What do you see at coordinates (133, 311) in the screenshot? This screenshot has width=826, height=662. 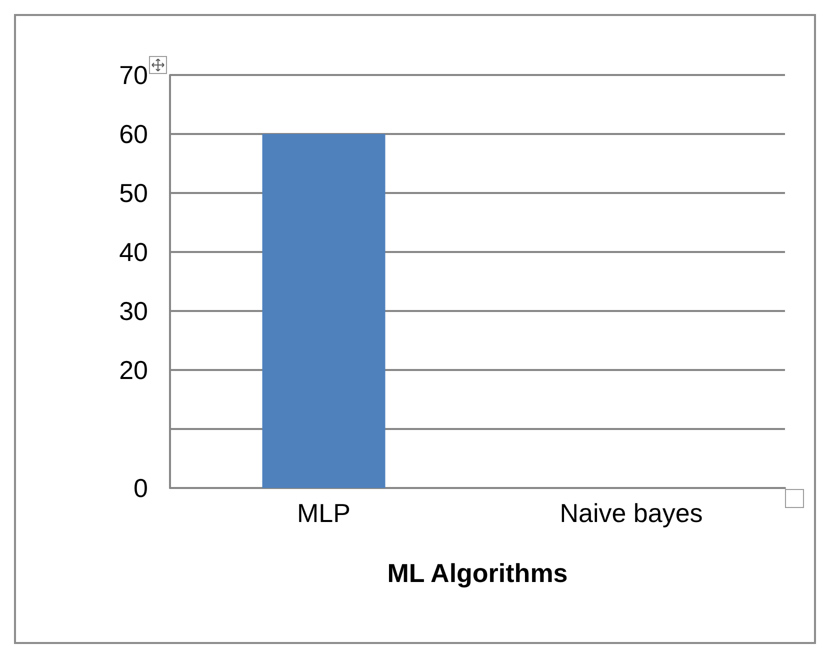 I see `y-tick-label: 30` at bounding box center [133, 311].